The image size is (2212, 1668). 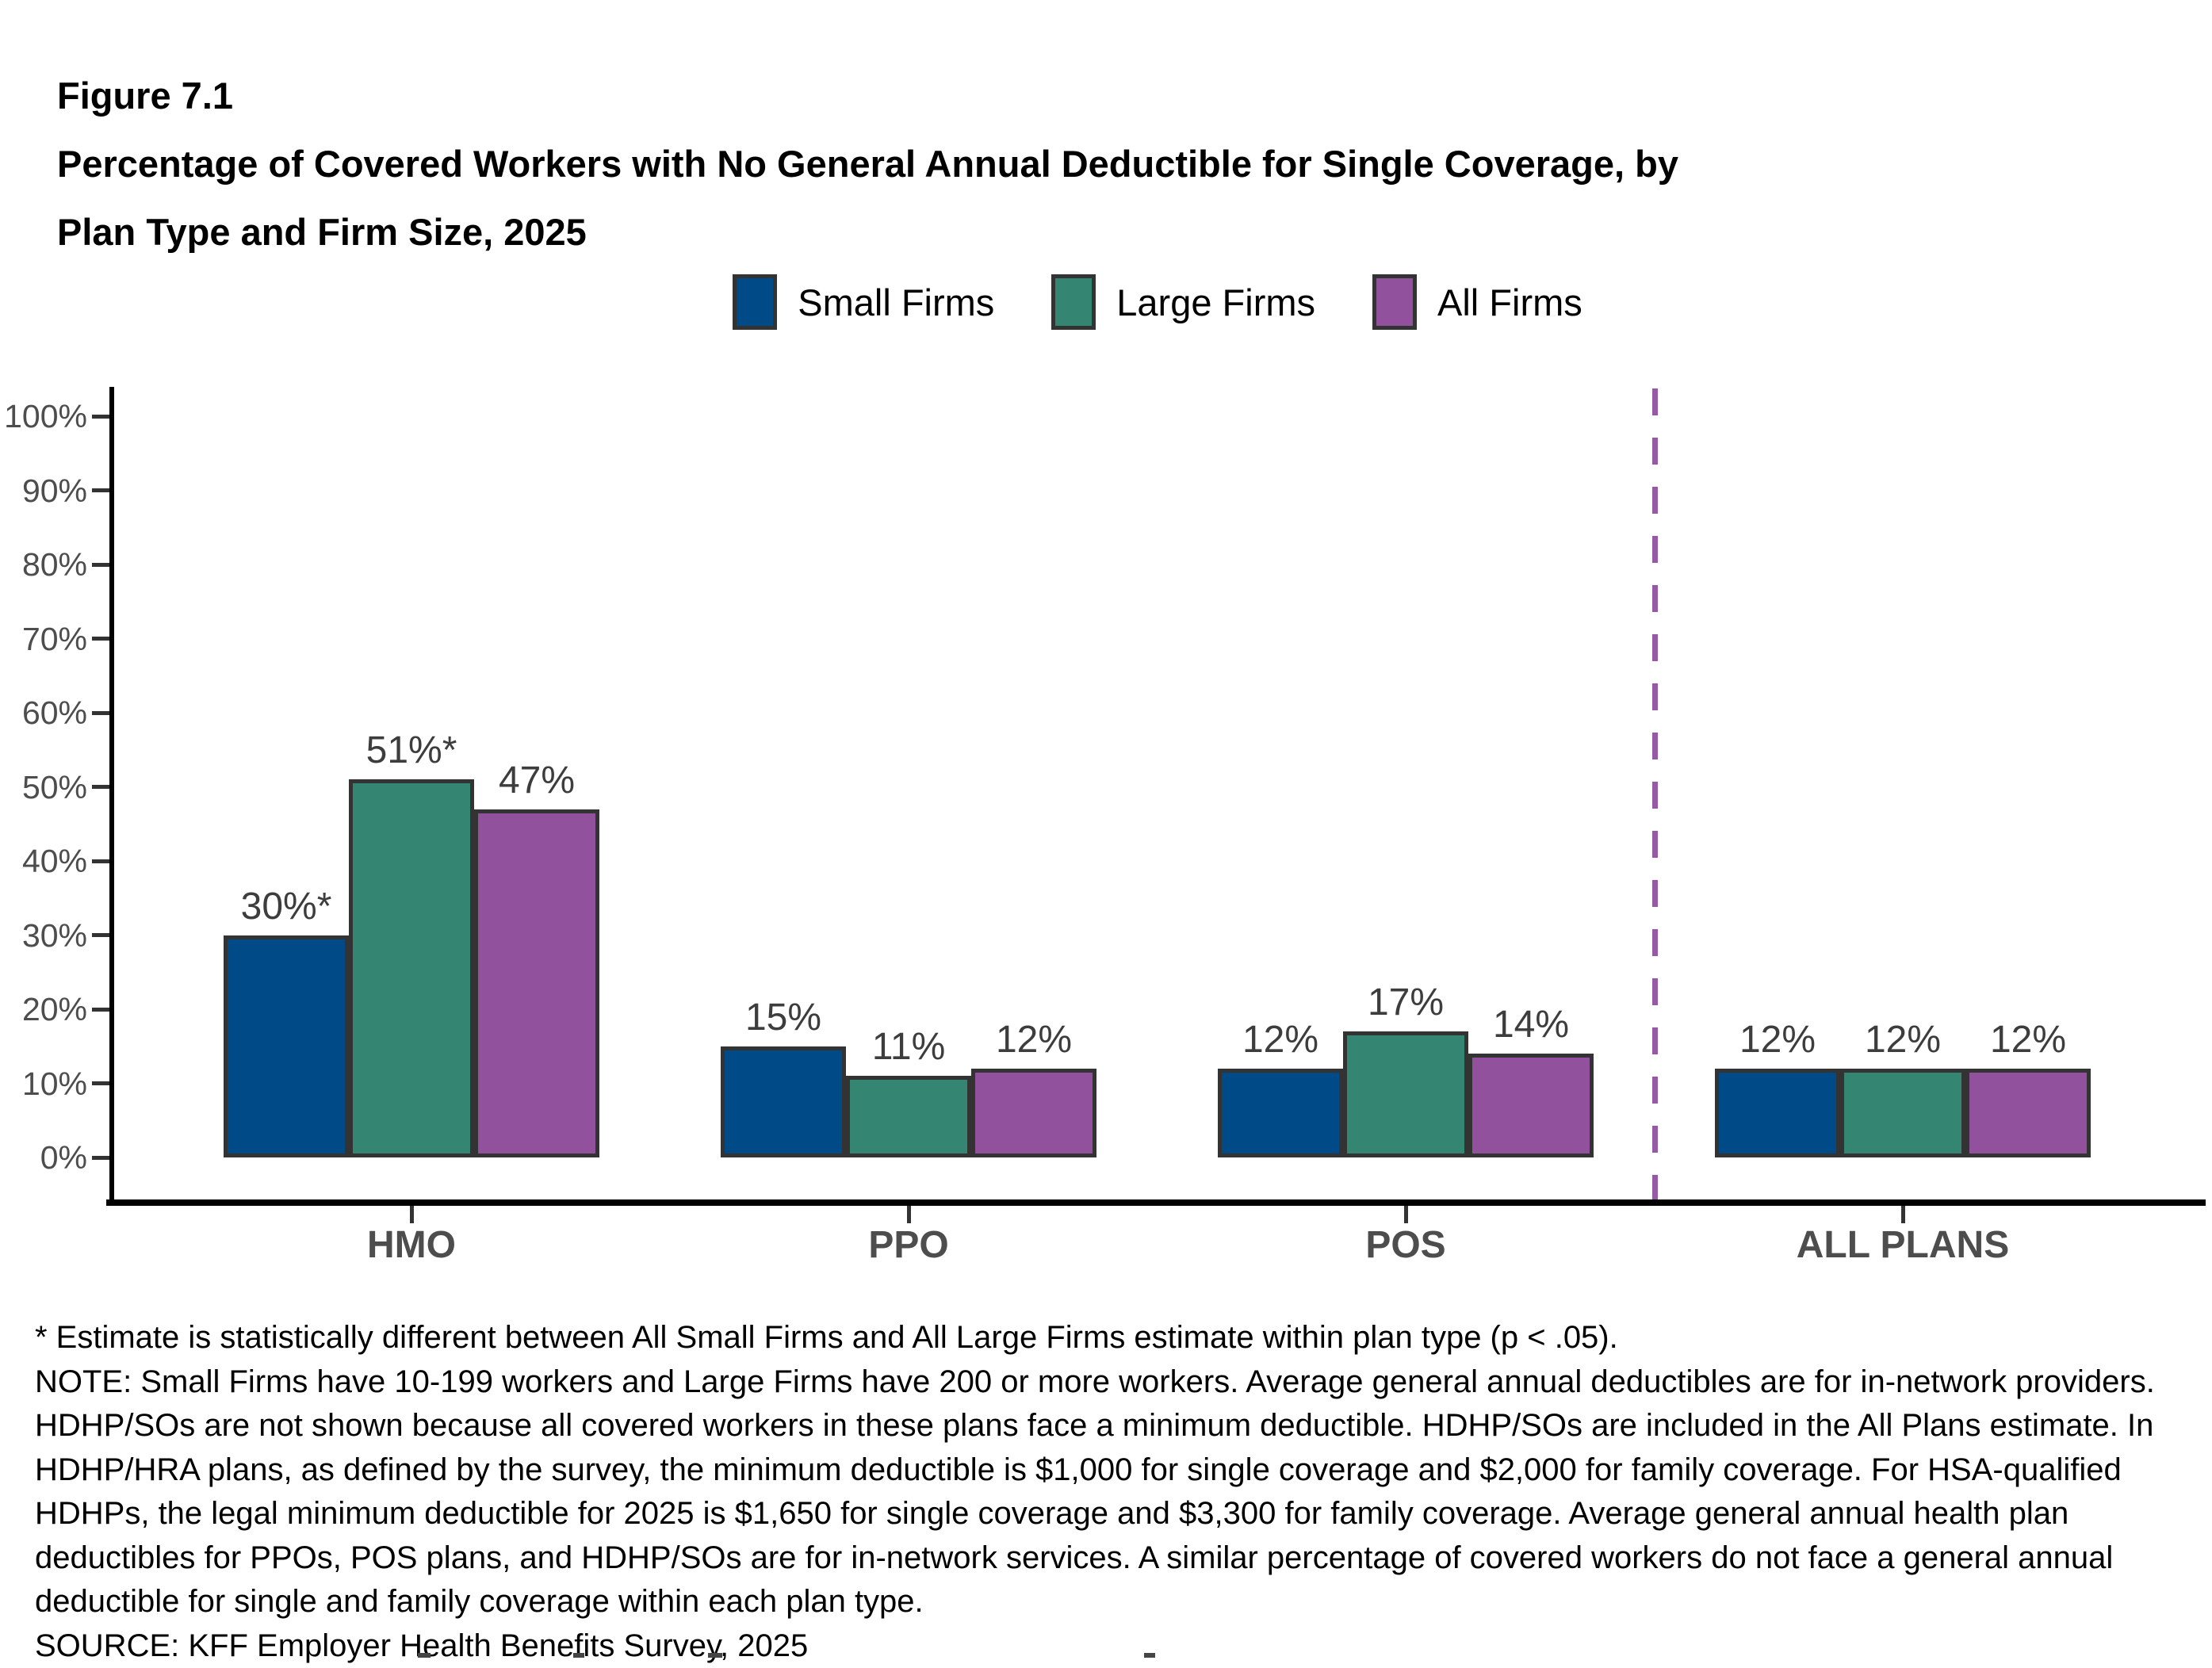 What do you see at coordinates (1903, 1245) in the screenshot?
I see `x-axis-category-label: ALL PLANS` at bounding box center [1903, 1245].